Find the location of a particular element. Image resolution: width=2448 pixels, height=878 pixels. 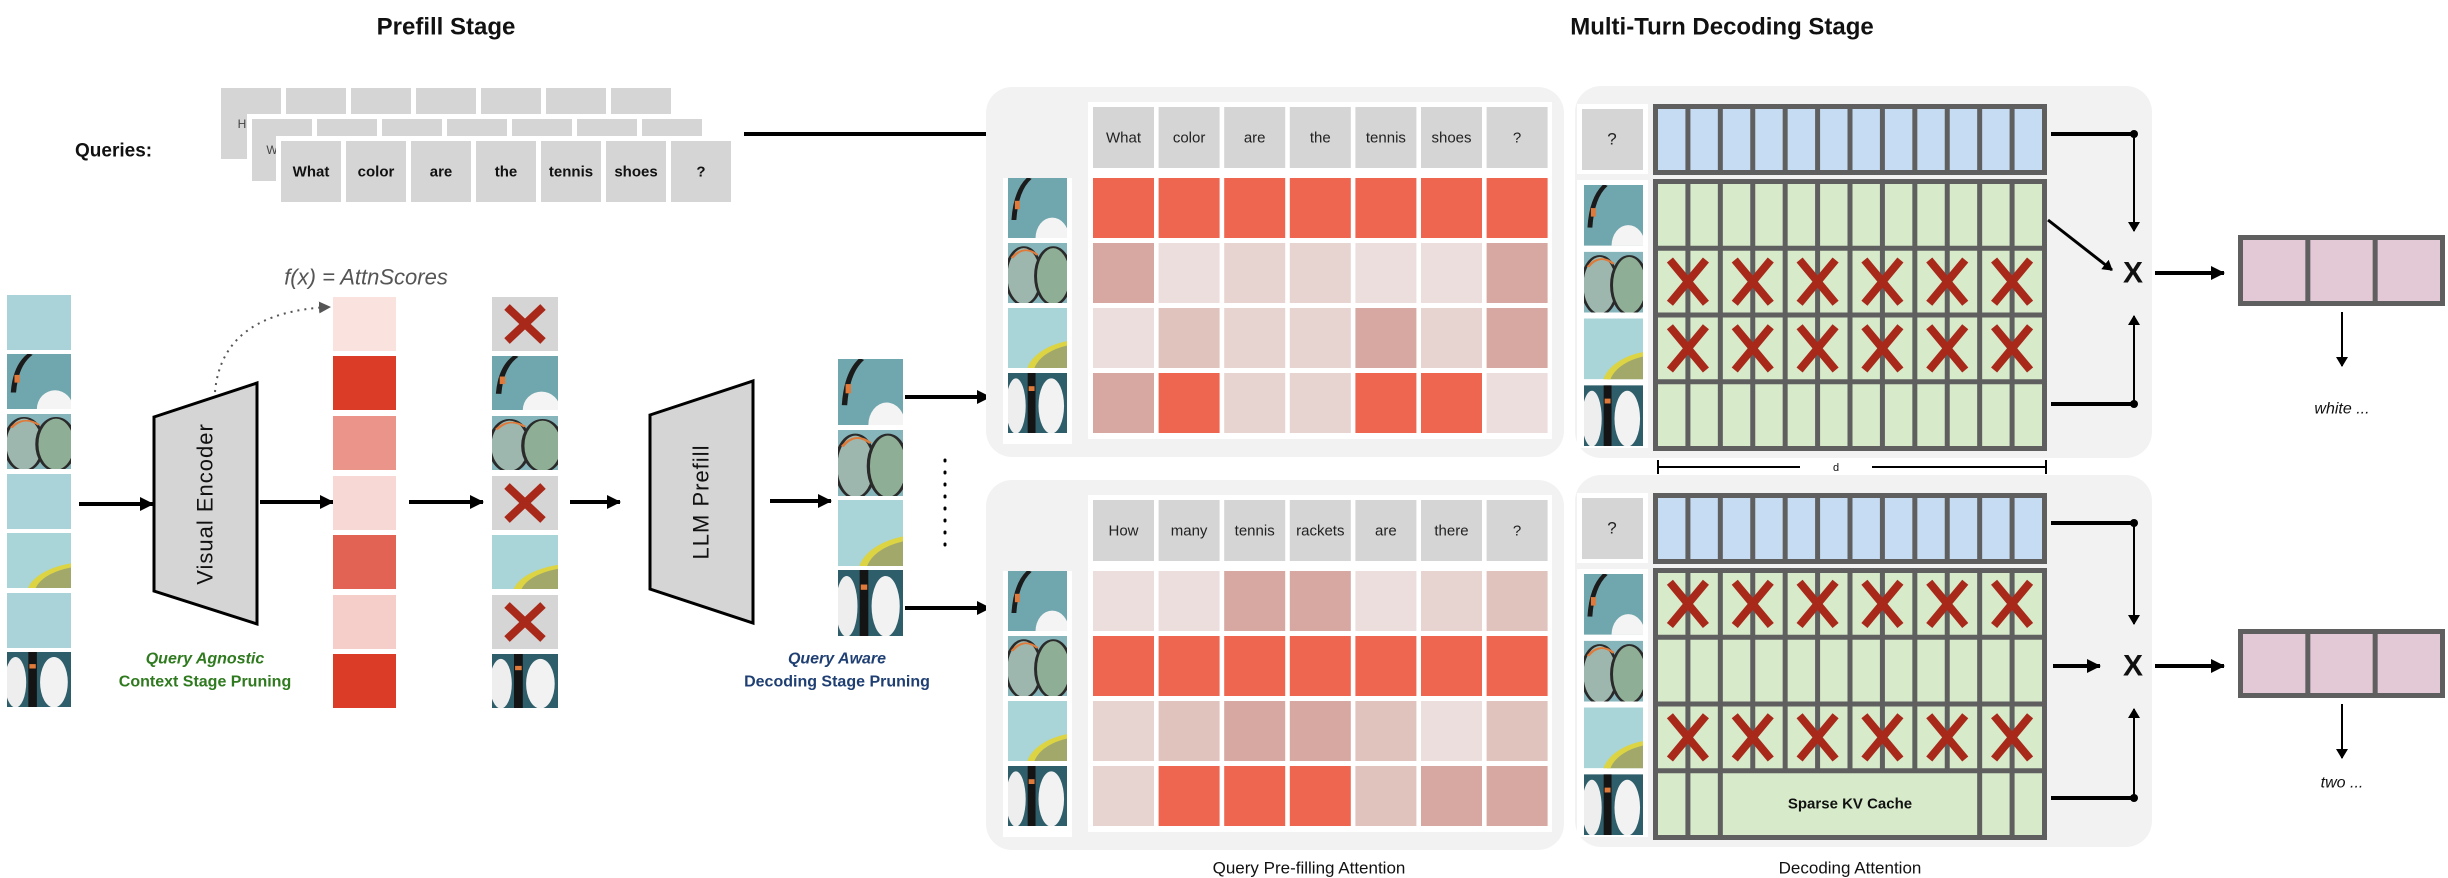

decoding-stage-title: Multi-Turn Decoding Stage is located at coordinates (1722, 27).